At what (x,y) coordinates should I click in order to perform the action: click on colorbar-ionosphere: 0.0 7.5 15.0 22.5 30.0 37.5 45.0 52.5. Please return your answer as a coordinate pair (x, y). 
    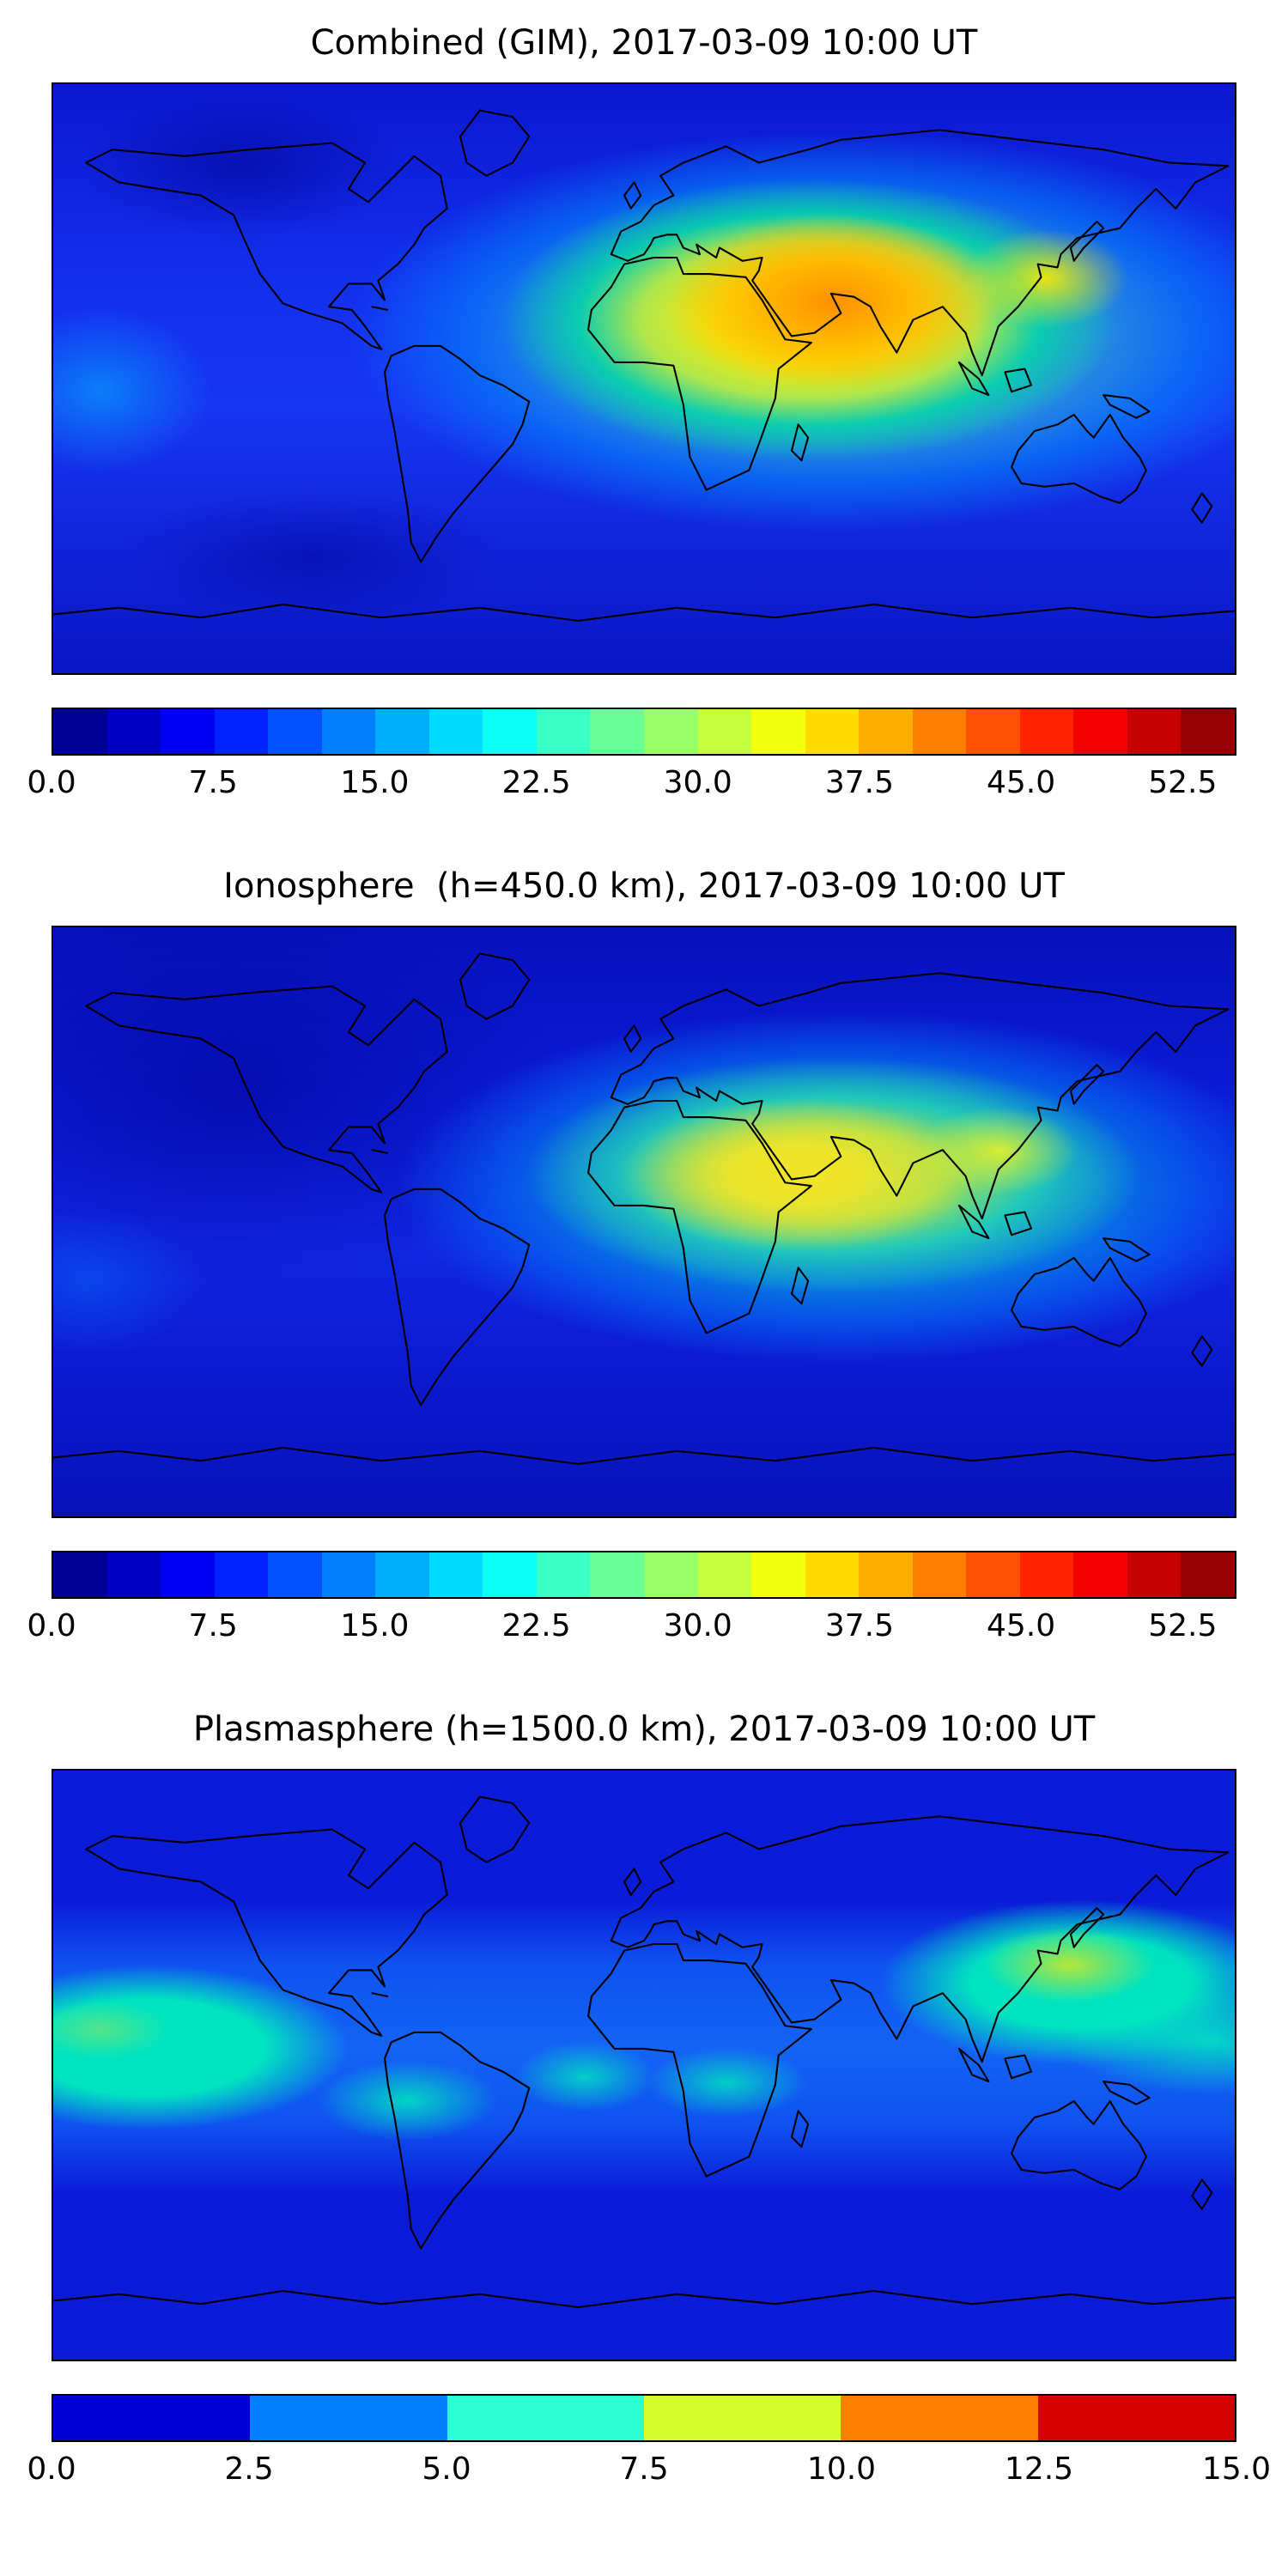
    Looking at the image, I should click on (631, 1601).